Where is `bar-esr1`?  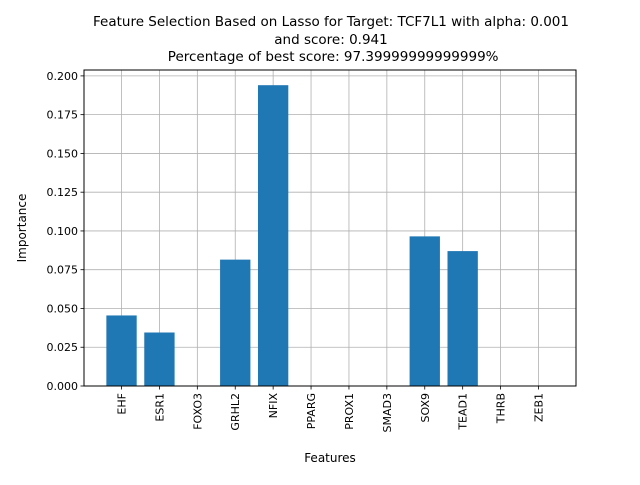 bar-esr1 is located at coordinates (159, 359).